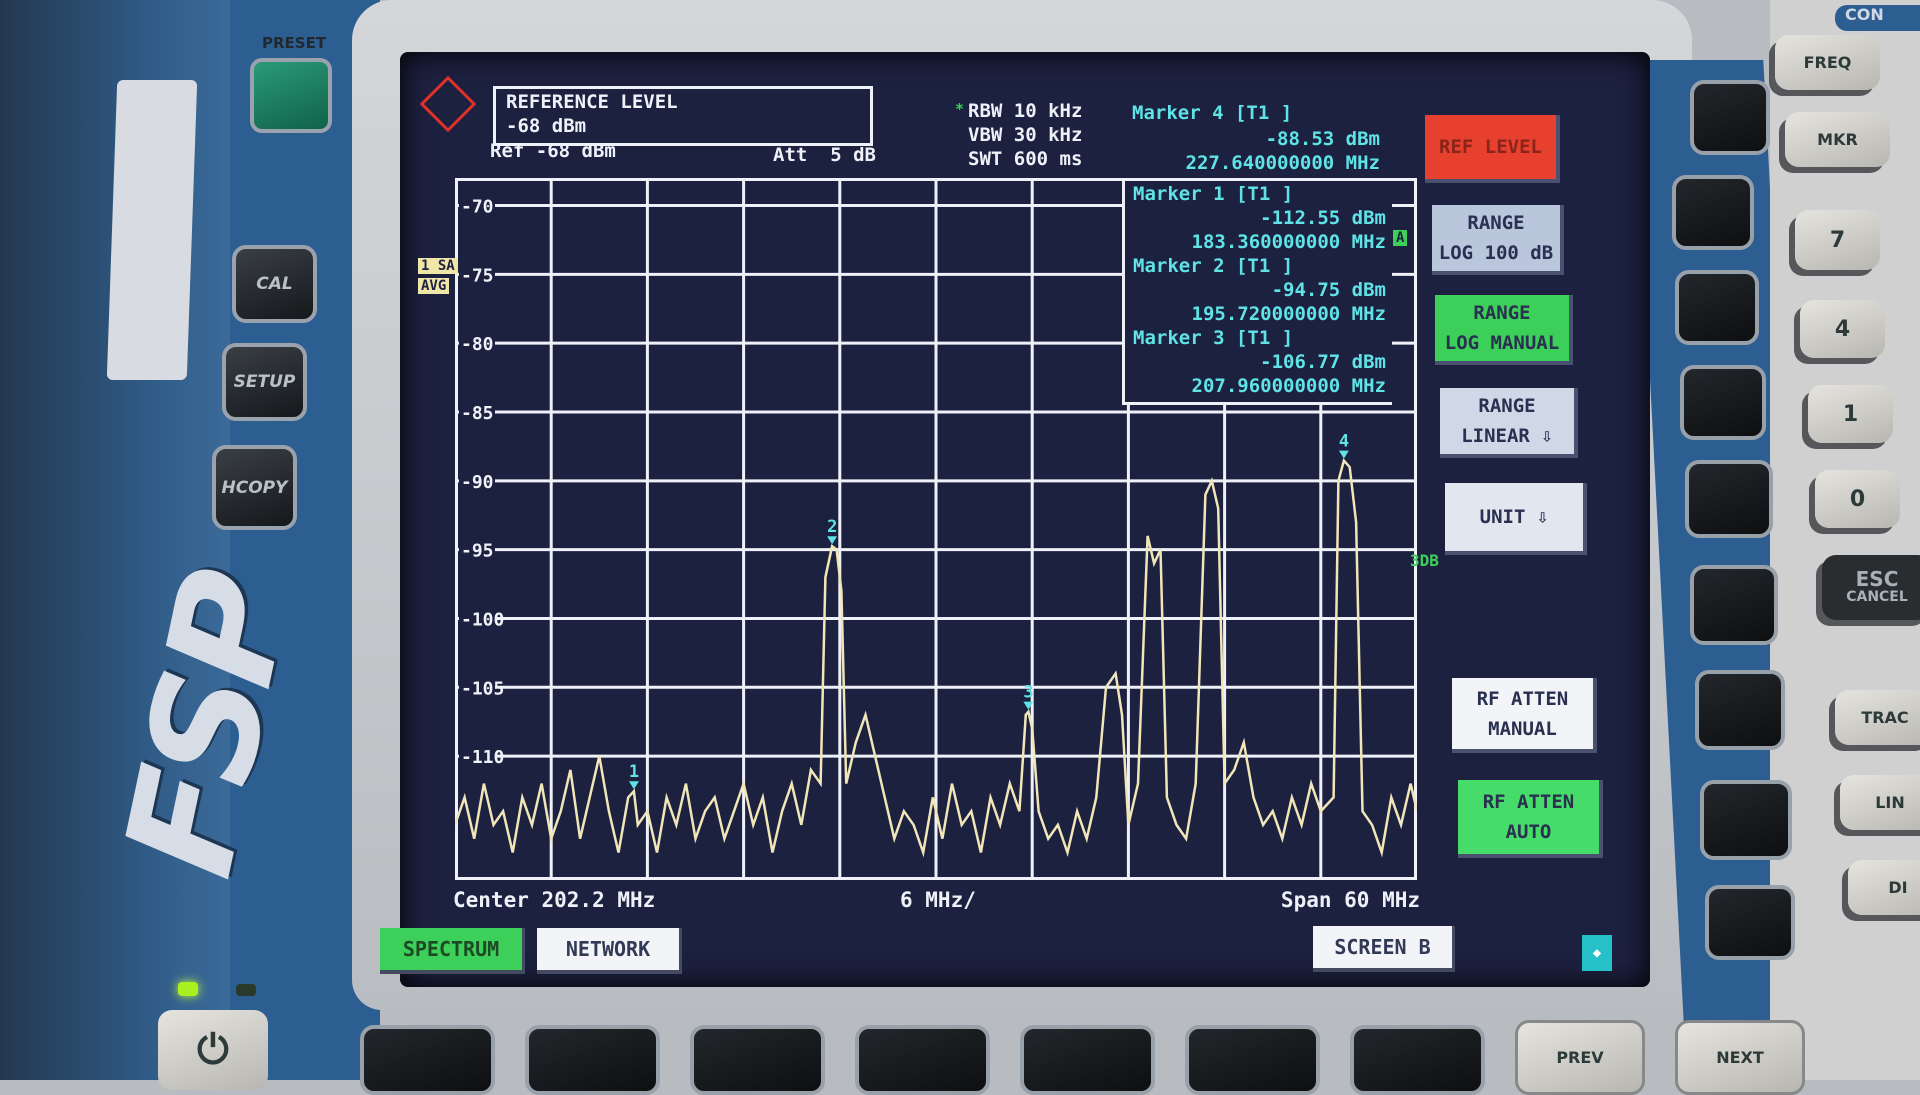 This screenshot has height=1095, width=1920. Describe the element at coordinates (434, 286) in the screenshot. I see `avg-badge: AVG` at that location.